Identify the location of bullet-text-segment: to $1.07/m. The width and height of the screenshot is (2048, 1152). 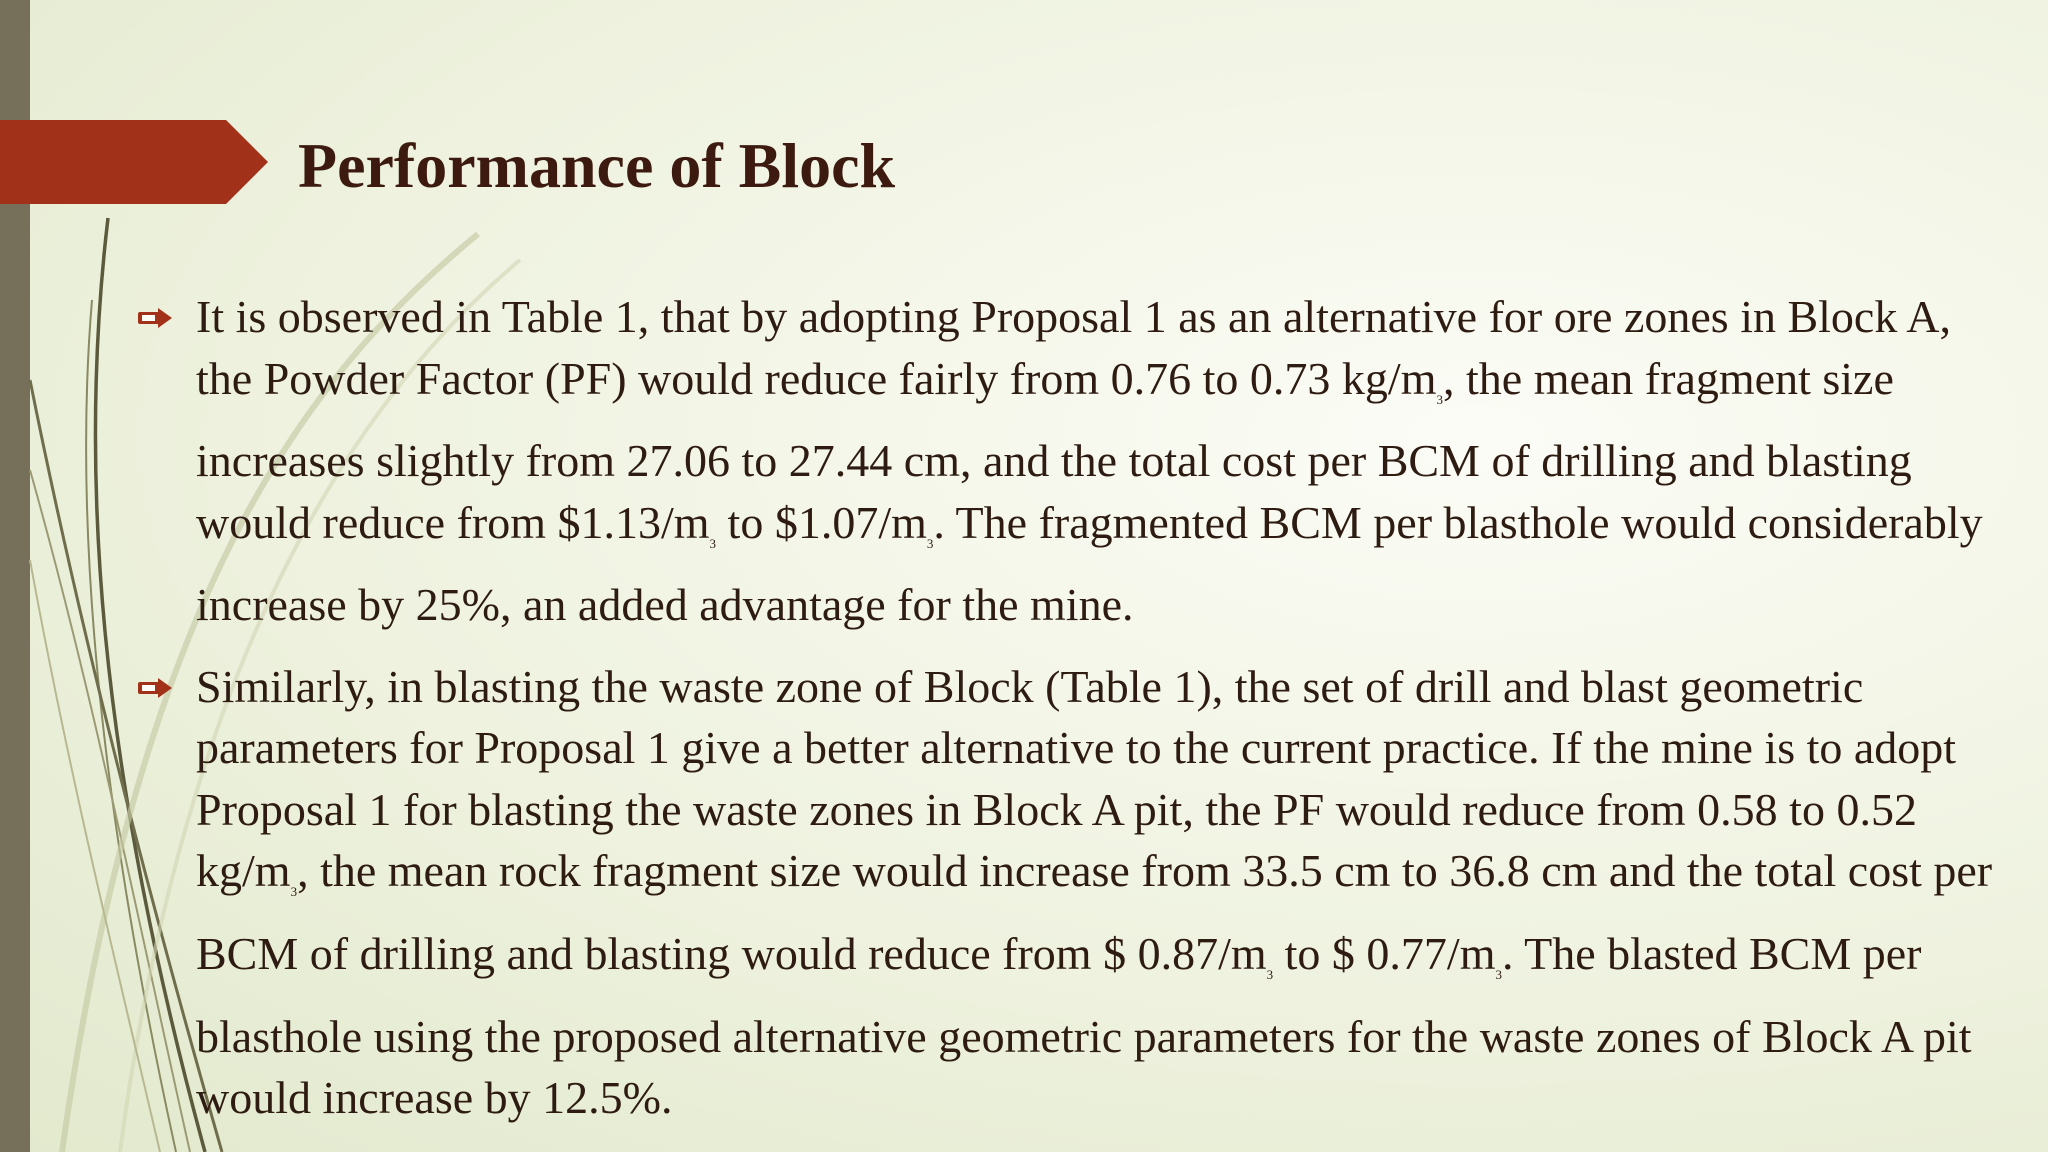
(821, 522).